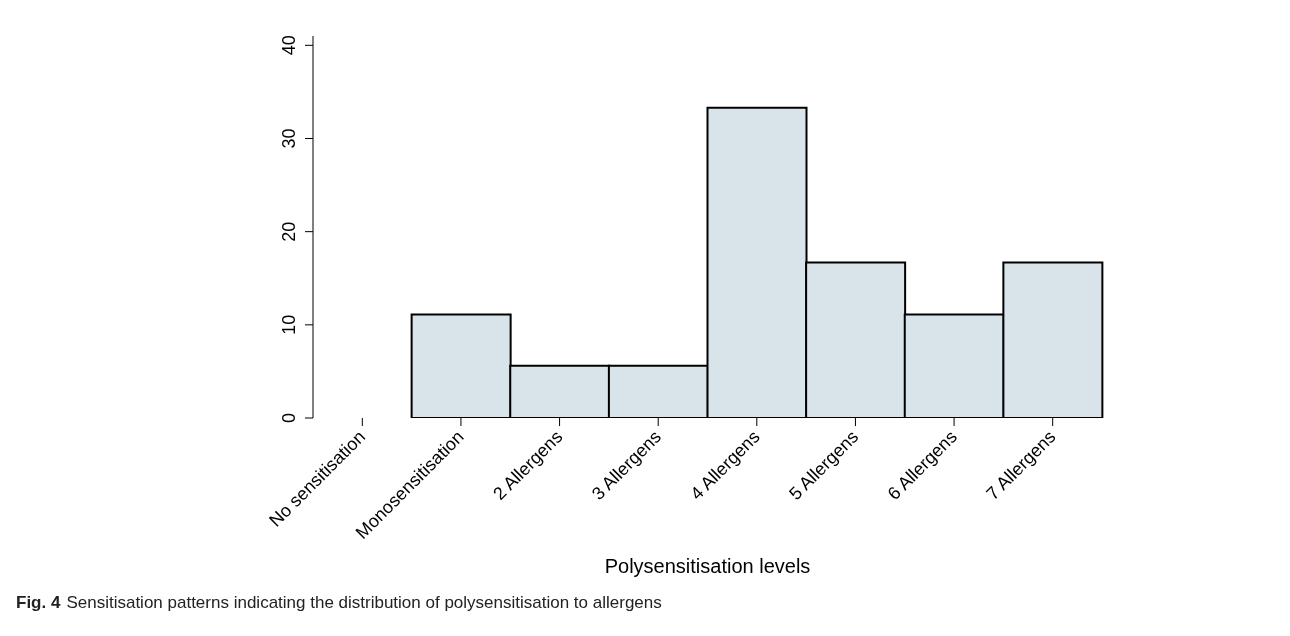 The height and width of the screenshot is (636, 1290). Describe the element at coordinates (38, 602) in the screenshot. I see `caption: Fig. 4` at that location.